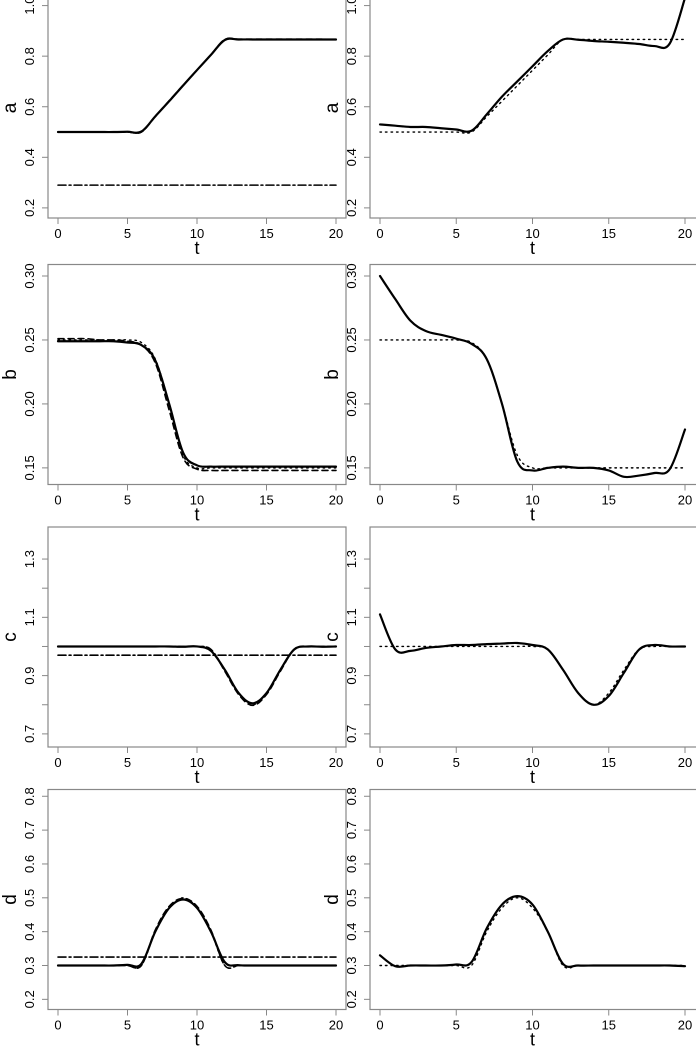 This screenshot has width=696, height=1055. What do you see at coordinates (351, 339) in the screenshot?
I see `y-tick-label: 0.25` at bounding box center [351, 339].